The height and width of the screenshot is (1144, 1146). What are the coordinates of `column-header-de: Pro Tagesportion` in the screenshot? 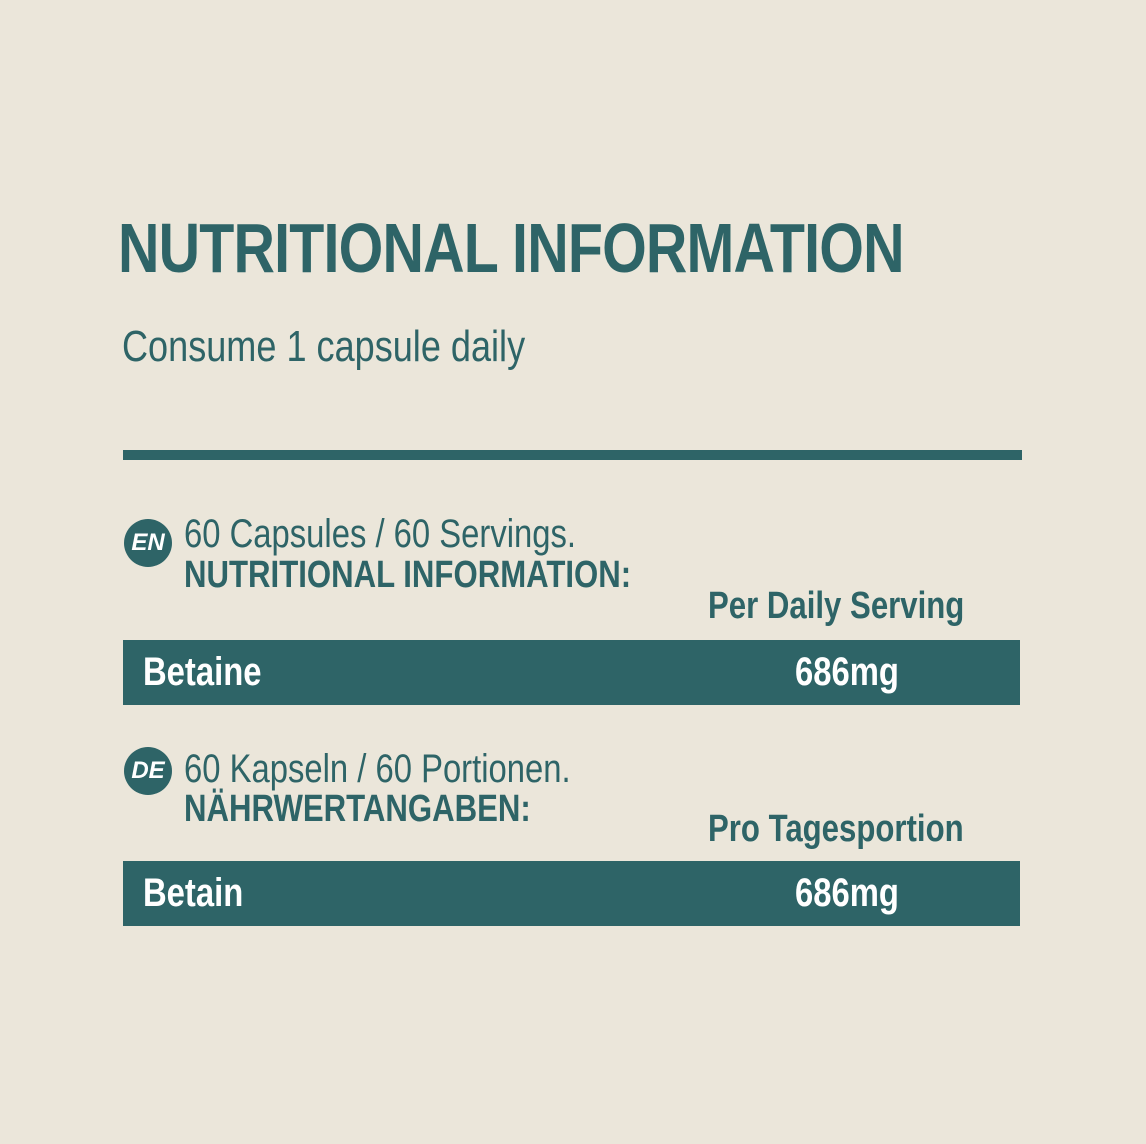 It's located at (836, 829).